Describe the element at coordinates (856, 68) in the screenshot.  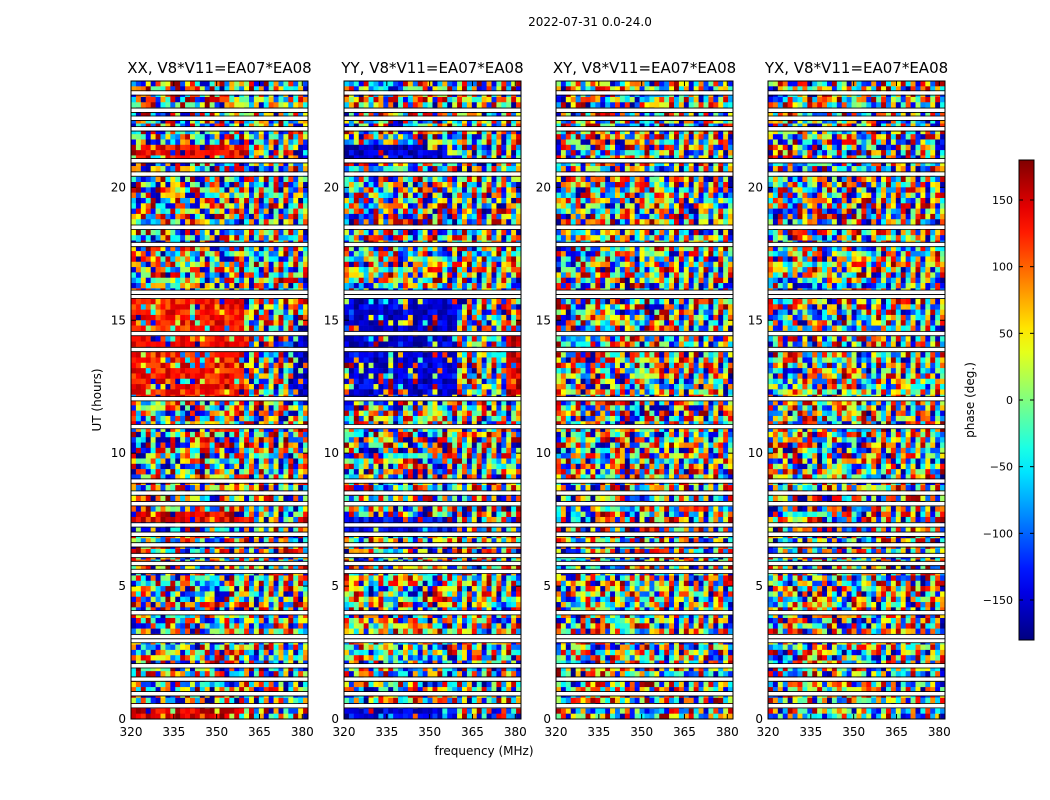
I see `panel-title: YX, V8*V11=EA07*EA08` at that location.